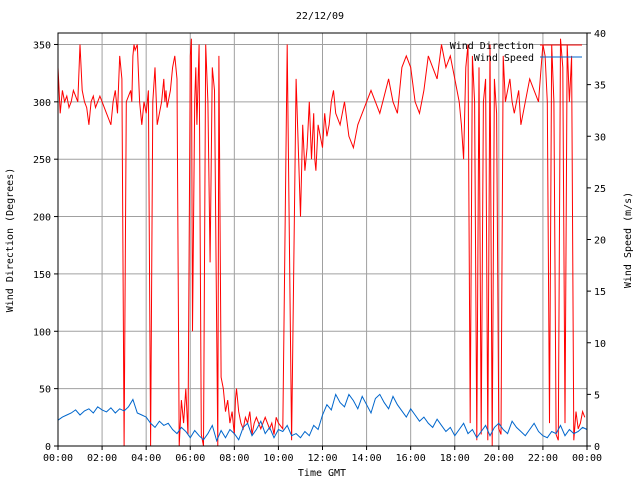  Describe the element at coordinates (600, 241) in the screenshot. I see `y-right-tick-label: 20` at that location.